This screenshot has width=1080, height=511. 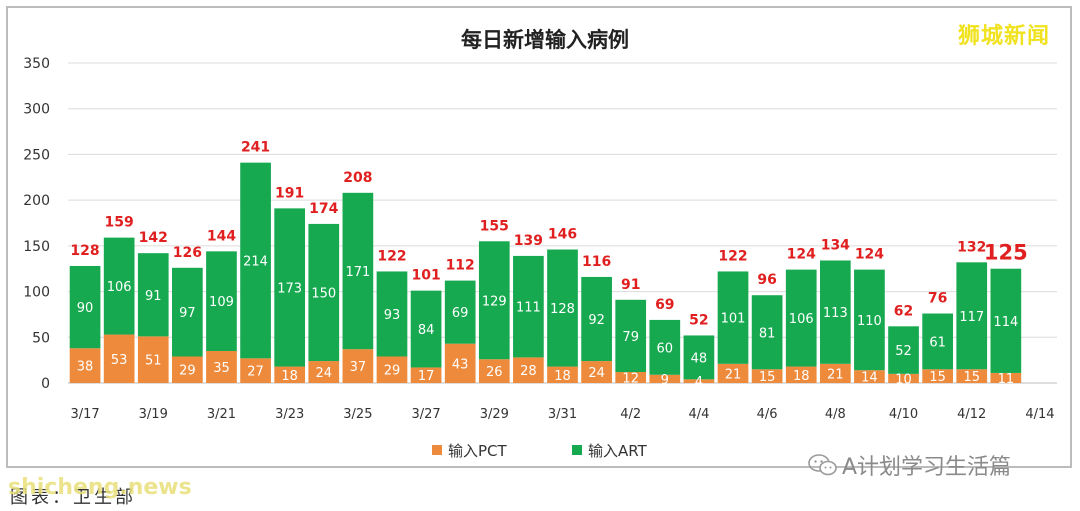 What do you see at coordinates (36, 293) in the screenshot?
I see `y-tick-label: 100` at bounding box center [36, 293].